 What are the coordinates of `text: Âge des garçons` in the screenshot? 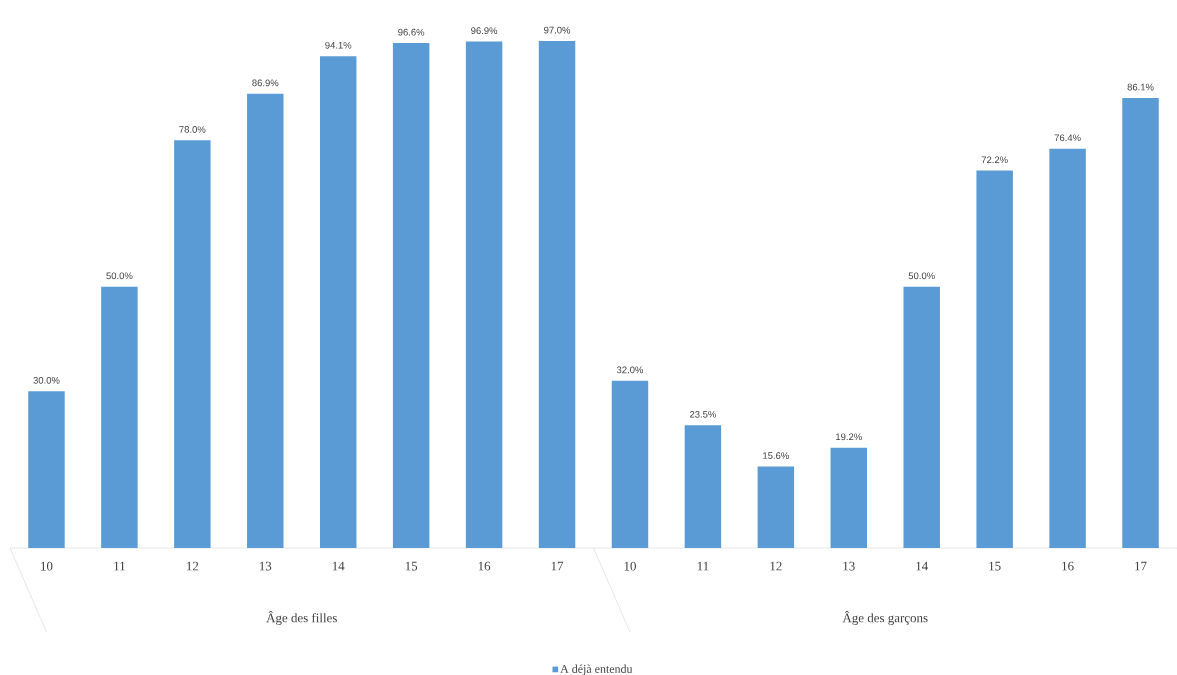 It's located at (885, 618).